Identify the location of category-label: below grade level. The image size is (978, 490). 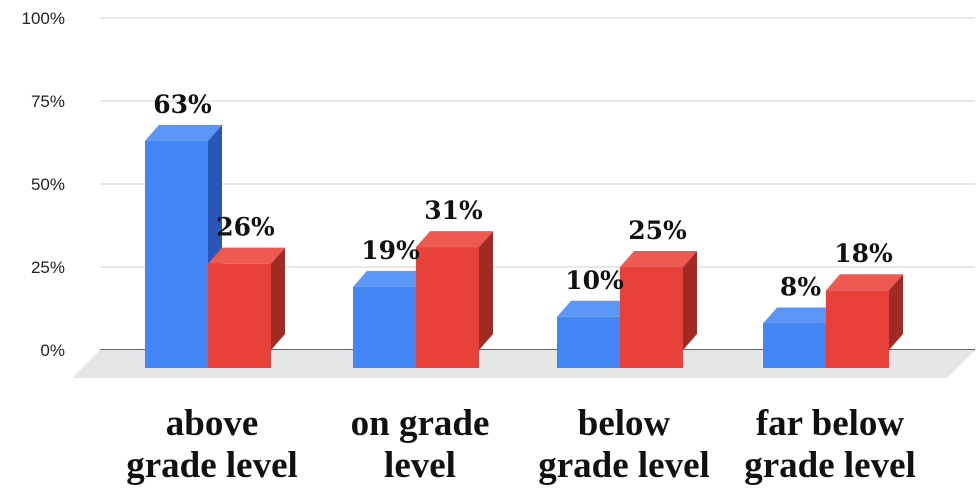
(624, 444).